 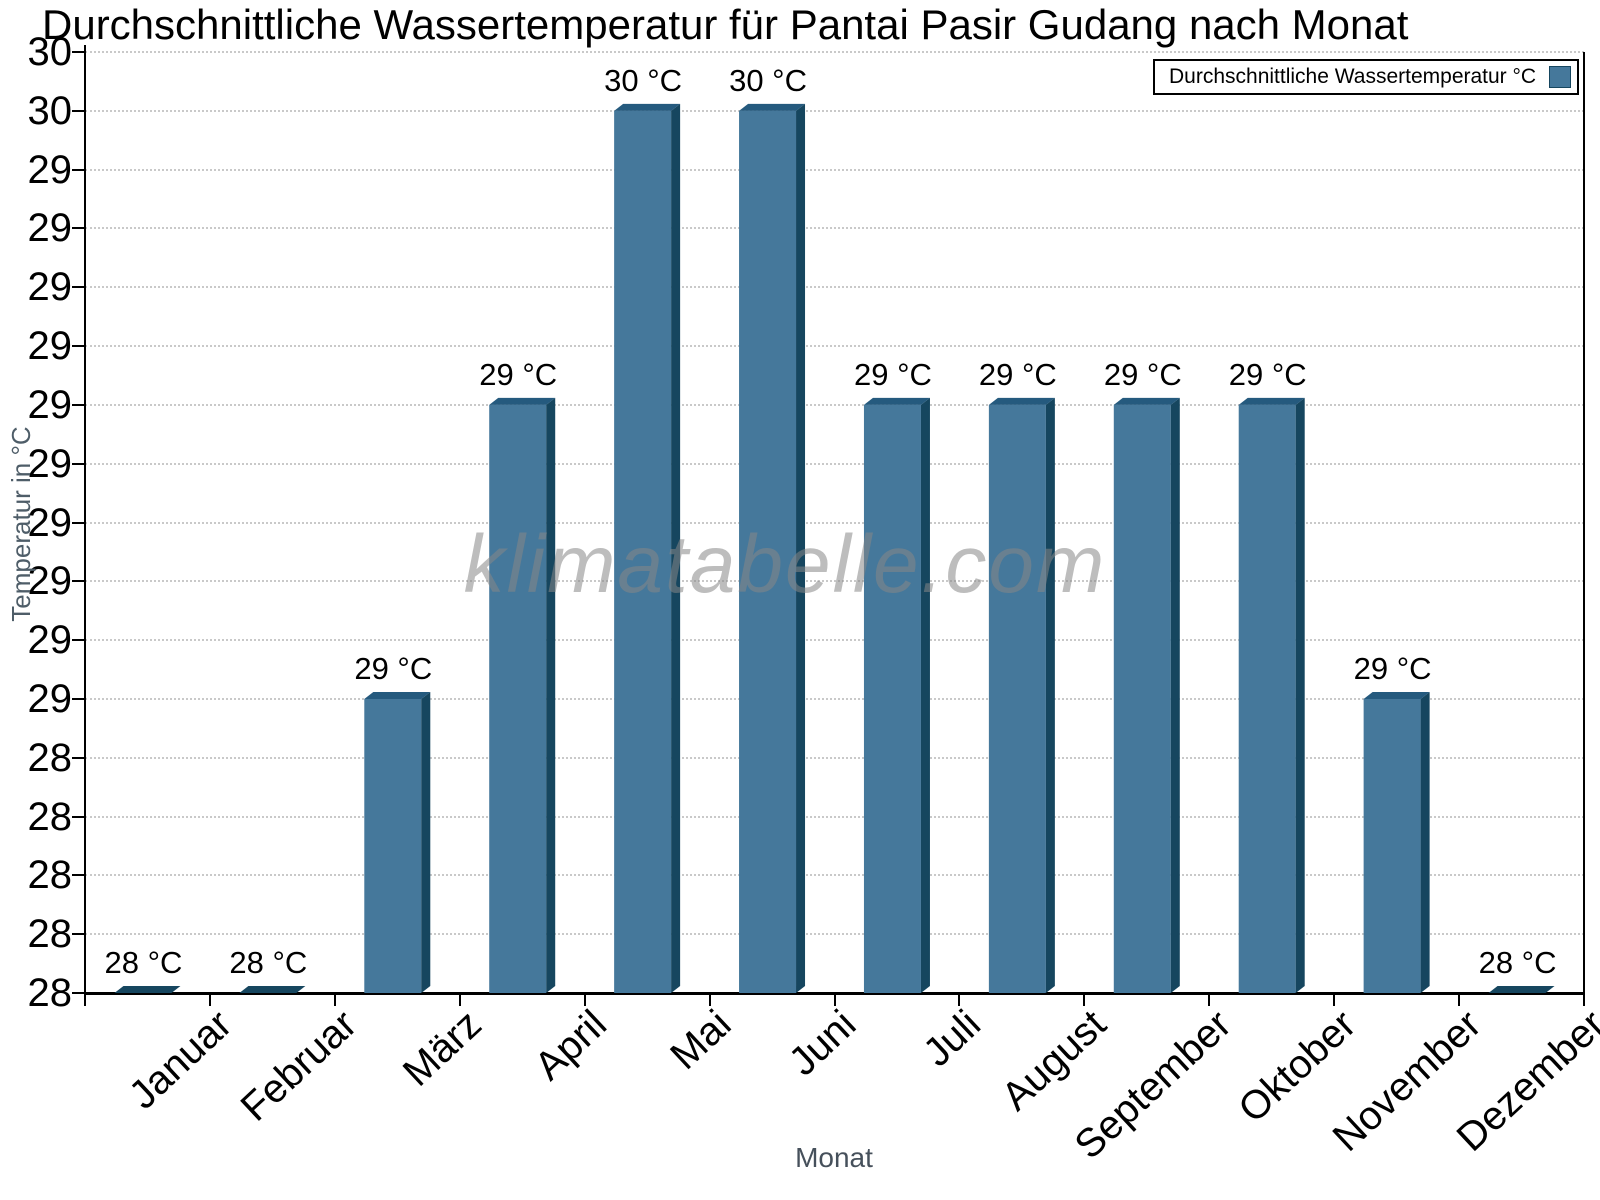 I want to click on legend: Durchschnittliche Wassertemperatur °C, so click(x=1366, y=77).